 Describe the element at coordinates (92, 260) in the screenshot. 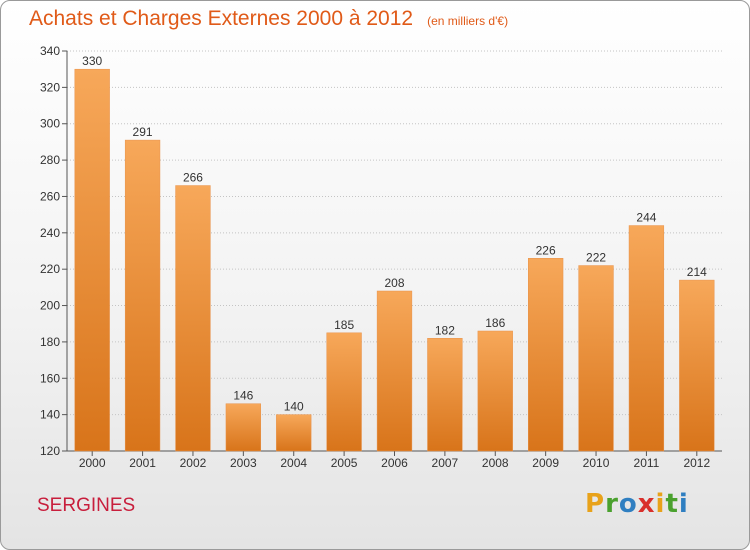

I see `bar-2000` at that location.